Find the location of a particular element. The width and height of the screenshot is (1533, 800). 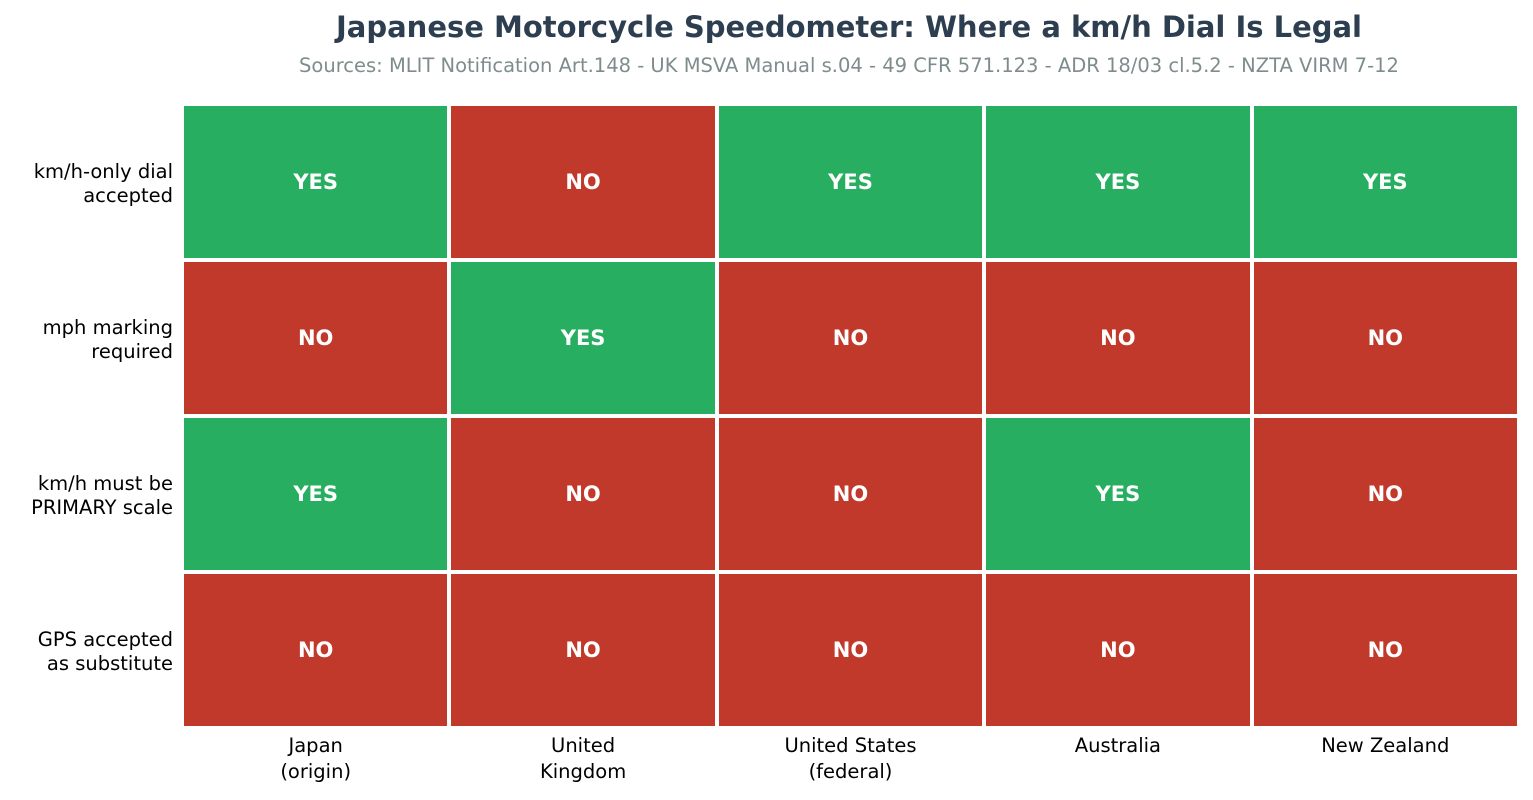

column-label: Australia is located at coordinates (1118, 746).